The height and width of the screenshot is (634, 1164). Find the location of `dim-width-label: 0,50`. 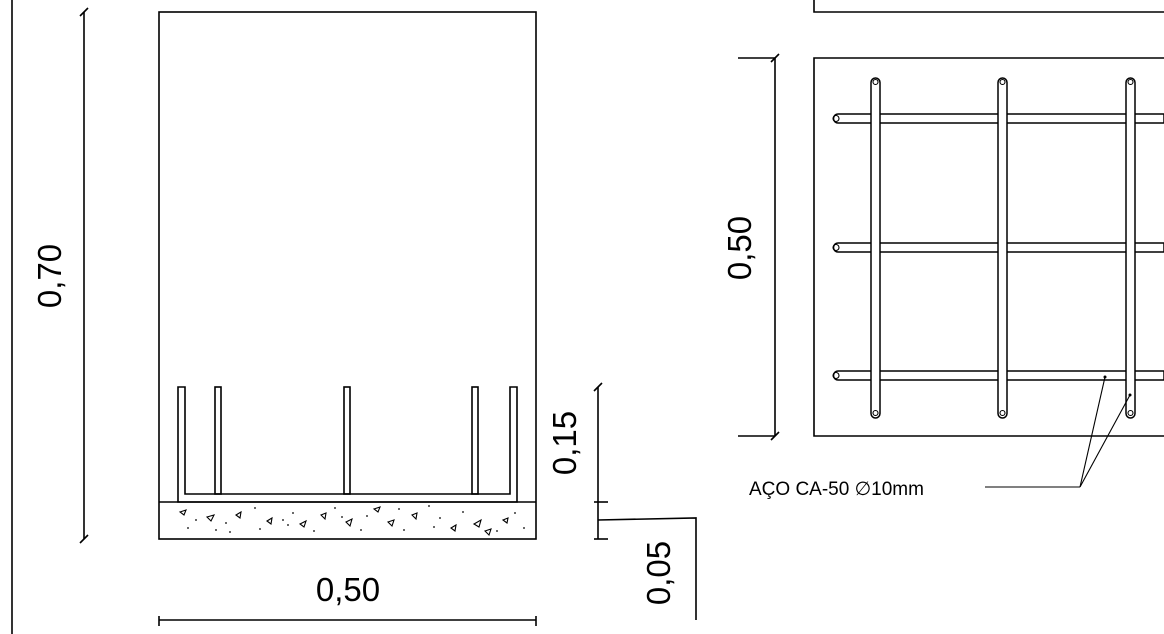

dim-width-label: 0,50 is located at coordinates (348, 589).